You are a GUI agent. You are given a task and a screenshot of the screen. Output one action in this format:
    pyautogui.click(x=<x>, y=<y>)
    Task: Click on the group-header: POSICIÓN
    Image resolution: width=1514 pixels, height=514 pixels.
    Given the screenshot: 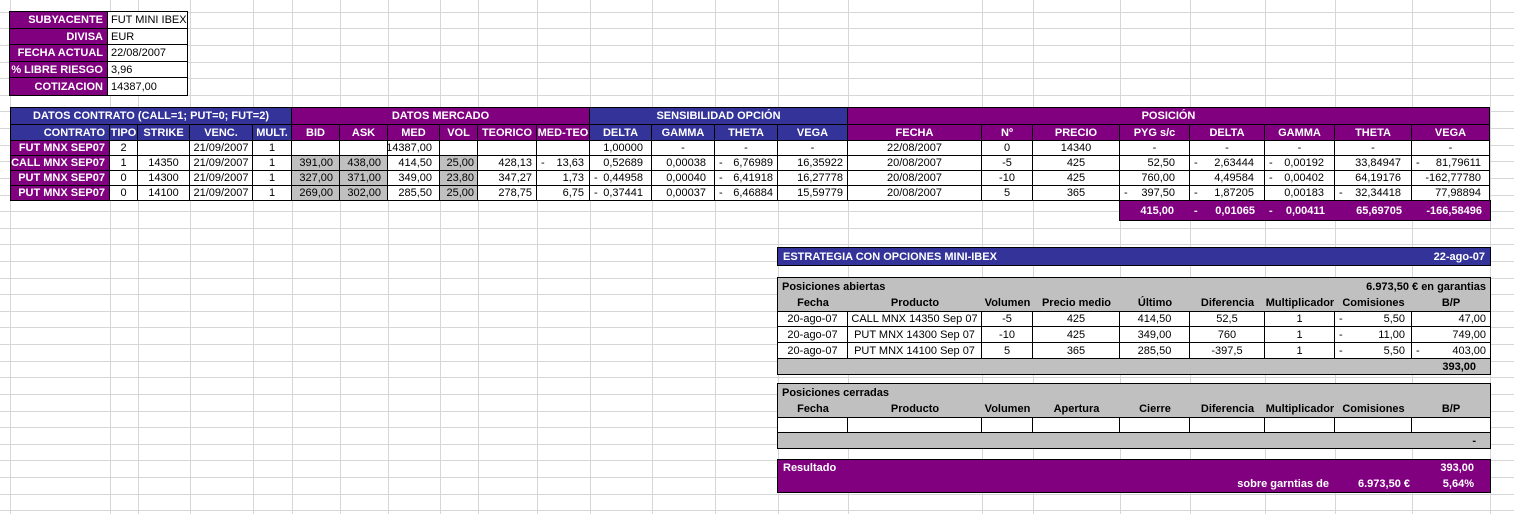 What is the action you would take?
    pyautogui.click(x=1169, y=116)
    